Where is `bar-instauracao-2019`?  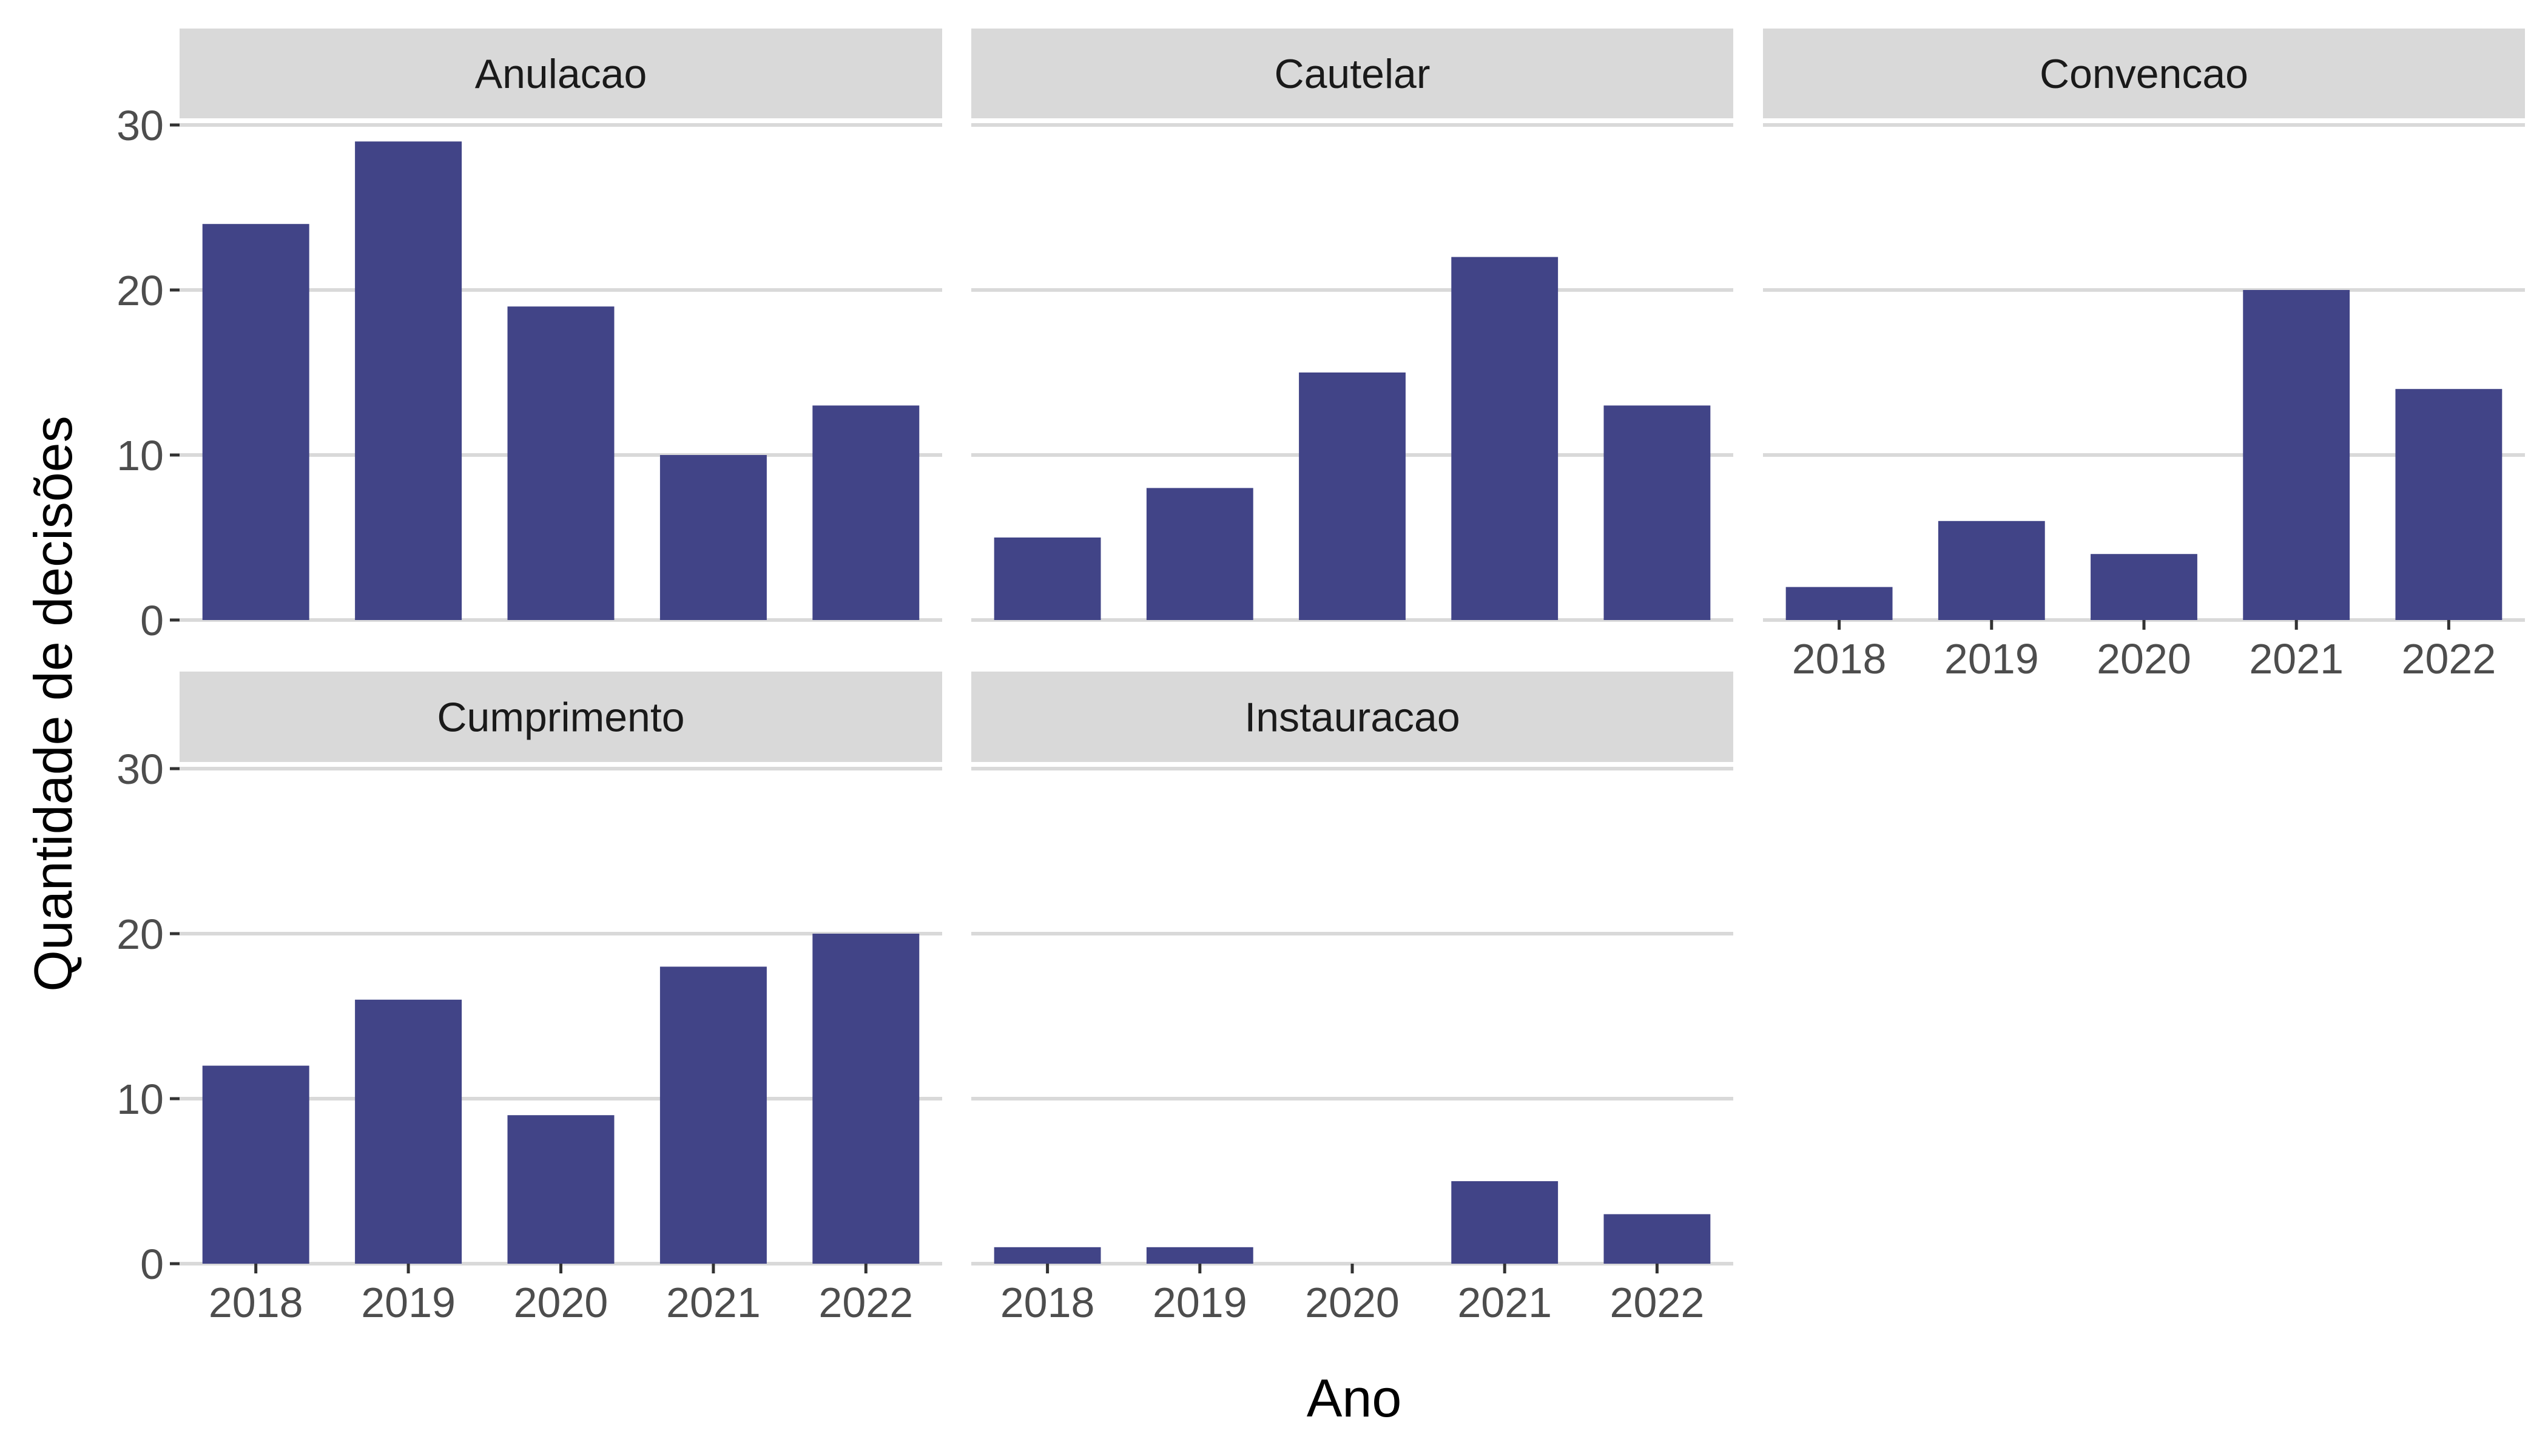
bar-instauracao-2019 is located at coordinates (1199, 1255).